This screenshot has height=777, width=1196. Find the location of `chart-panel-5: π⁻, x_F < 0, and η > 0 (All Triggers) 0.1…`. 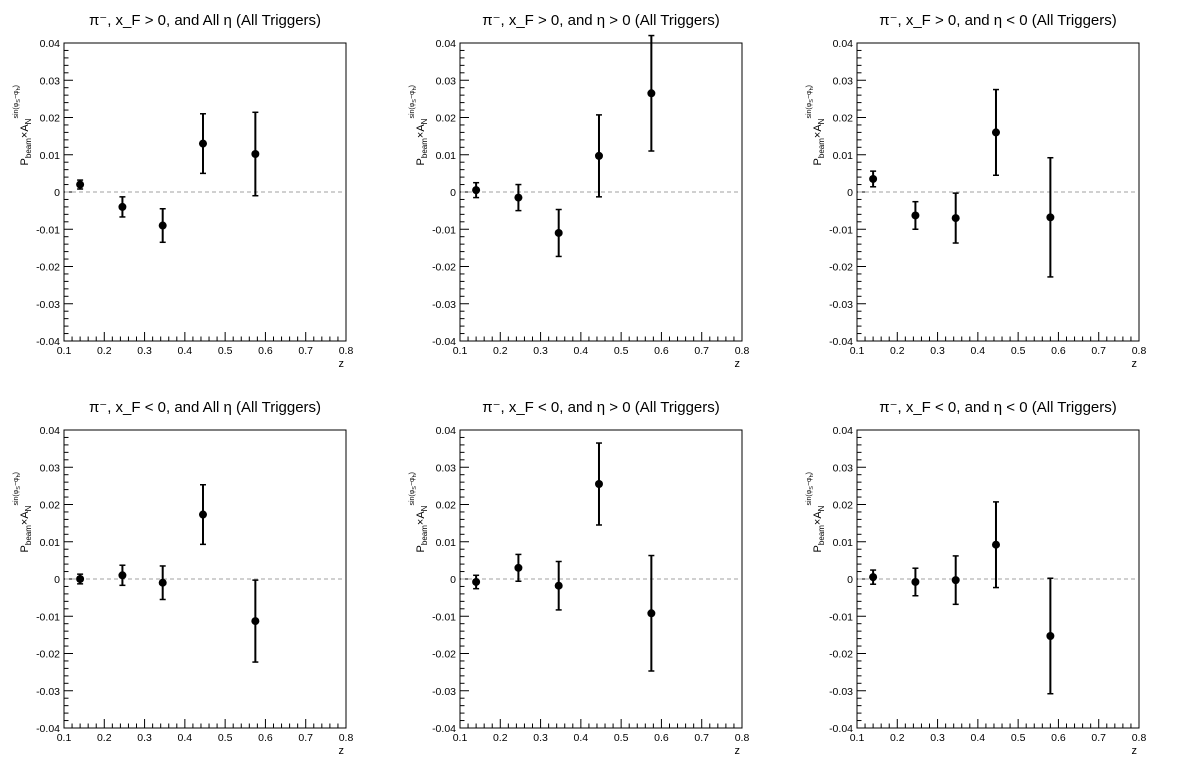

chart-panel-5: π⁻, x_F < 0, and η > 0 (All Triggers) 0.1… is located at coordinates (579, 578).